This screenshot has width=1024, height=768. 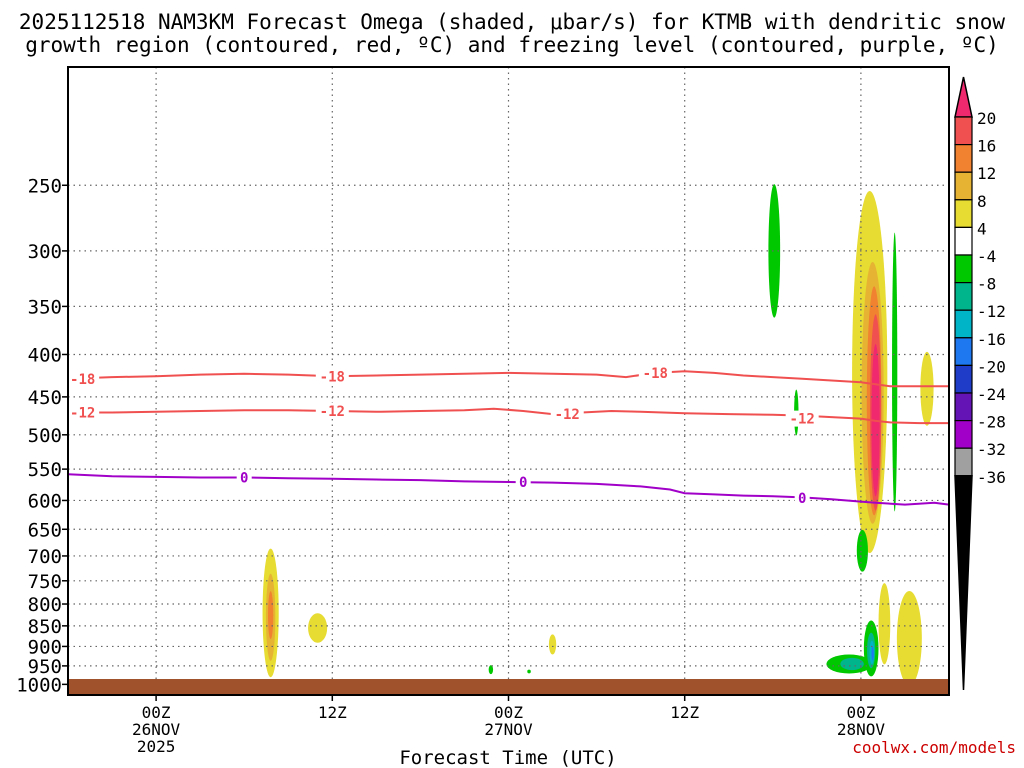 What do you see at coordinates (45, 436) in the screenshot?
I see `y-tick-label: 500` at bounding box center [45, 436].